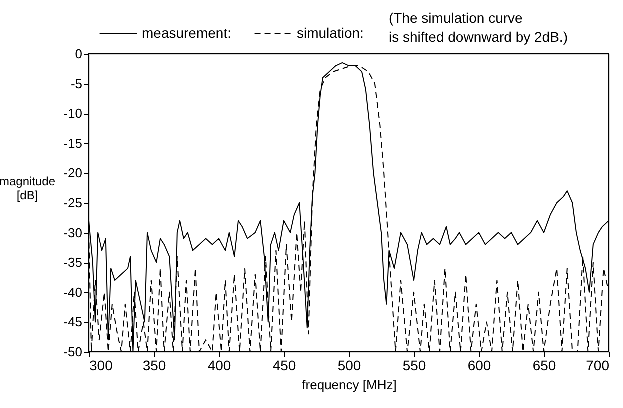 The height and width of the screenshot is (408, 623). Describe the element at coordinates (284, 366) in the screenshot. I see `x-tick-label: 450` at that location.